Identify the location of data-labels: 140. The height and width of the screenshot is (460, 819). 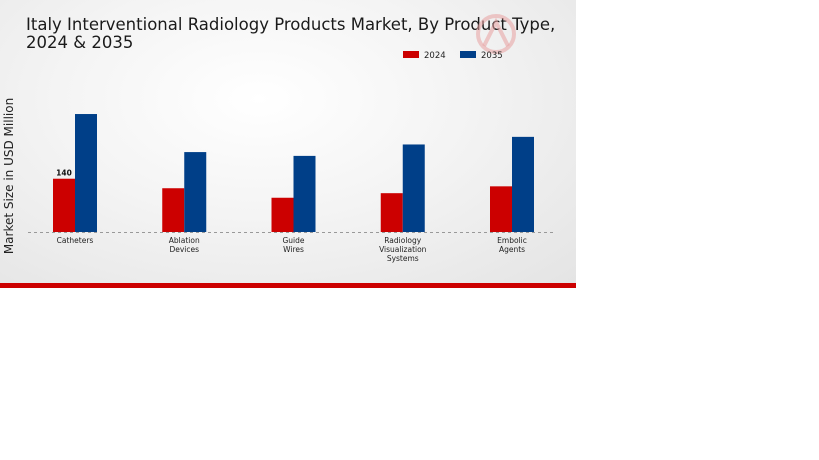
(64, 173).